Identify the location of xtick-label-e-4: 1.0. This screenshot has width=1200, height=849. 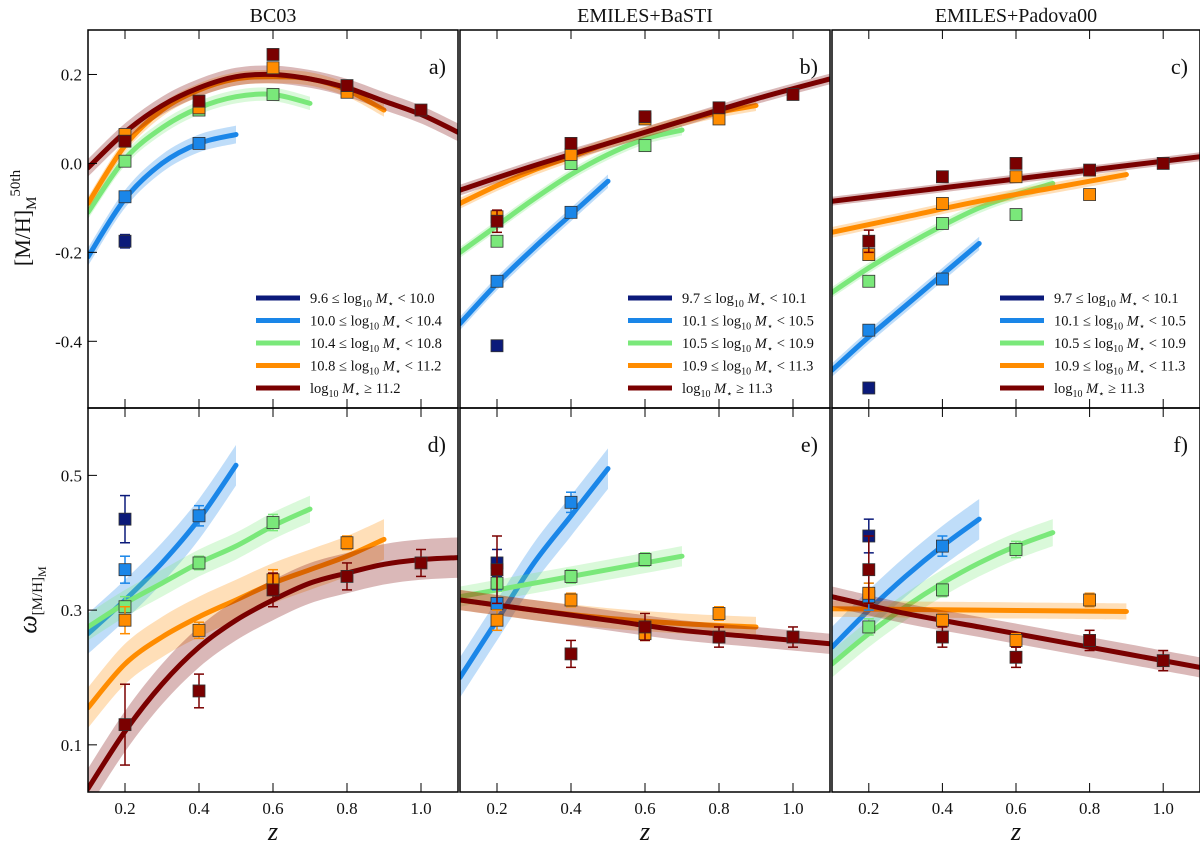
(792, 808).